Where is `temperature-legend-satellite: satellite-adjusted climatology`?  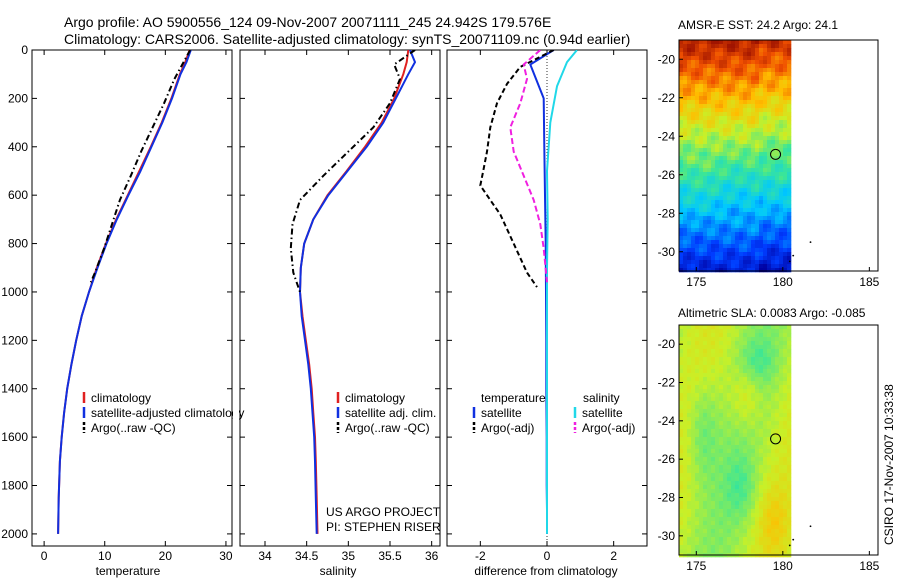 temperature-legend-satellite: satellite-adjusted climatology is located at coordinates (167, 413).